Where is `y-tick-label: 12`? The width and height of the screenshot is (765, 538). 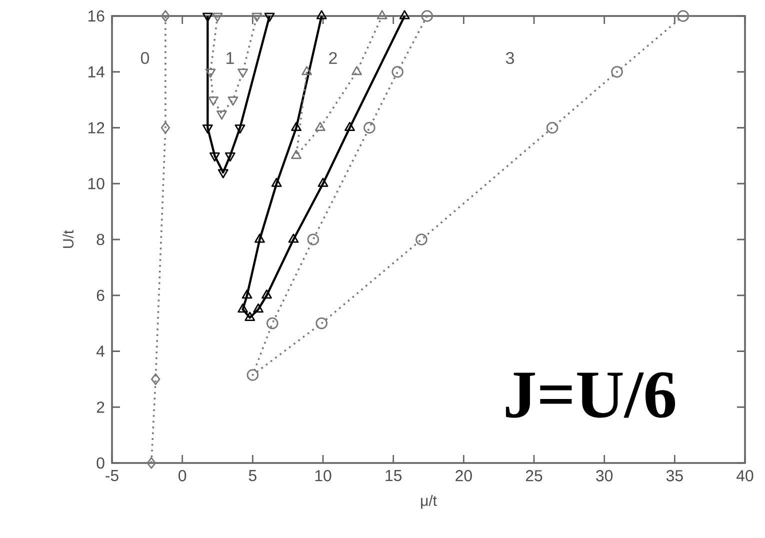
y-tick-label: 12 is located at coordinates (96, 128).